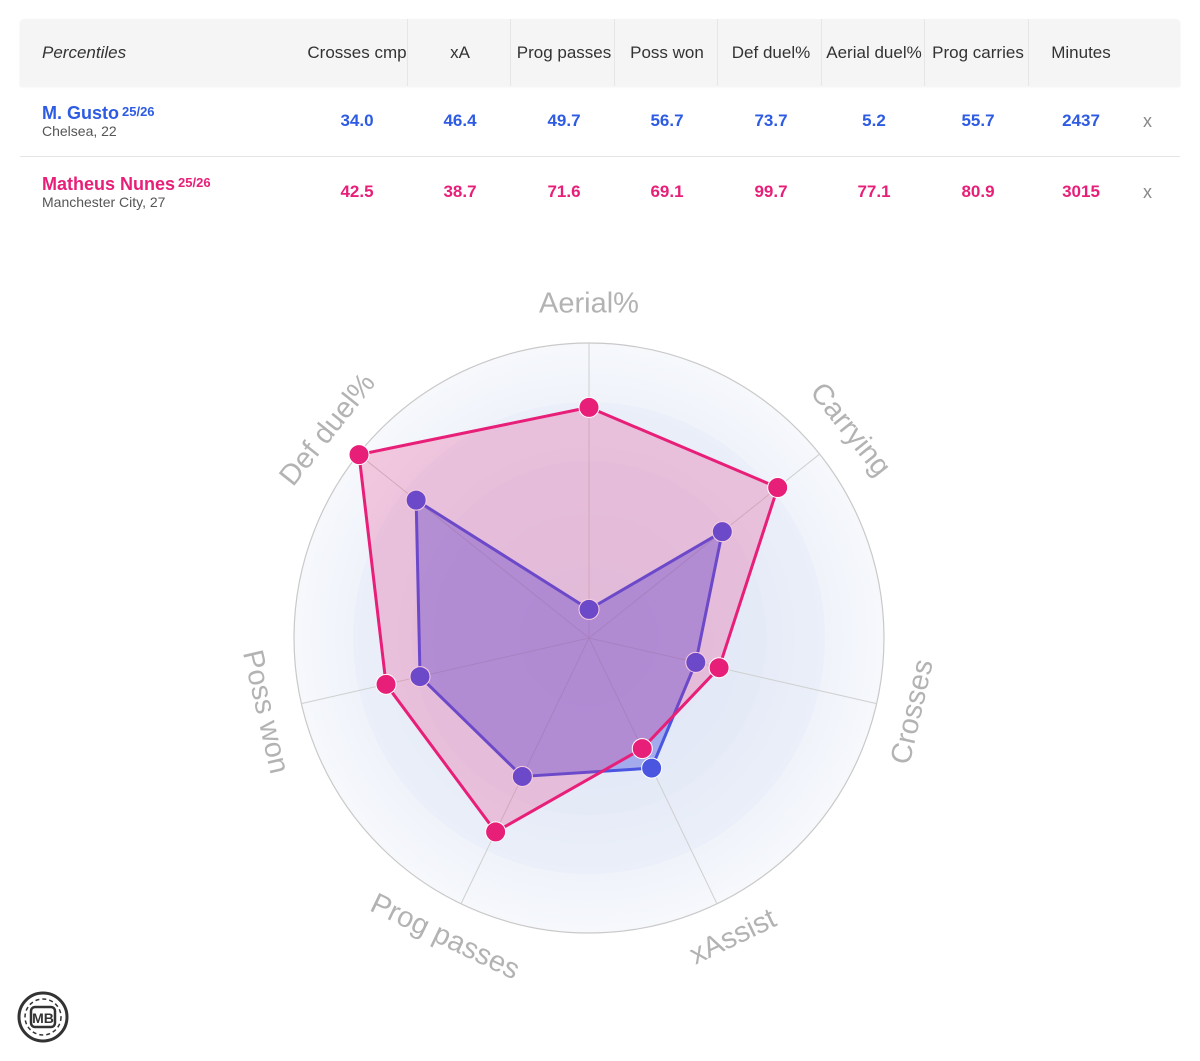 Image resolution: width=1200 pixels, height=1061 pixels. Describe the element at coordinates (912, 711) in the screenshot. I see `axis-label: Crosses` at that location.